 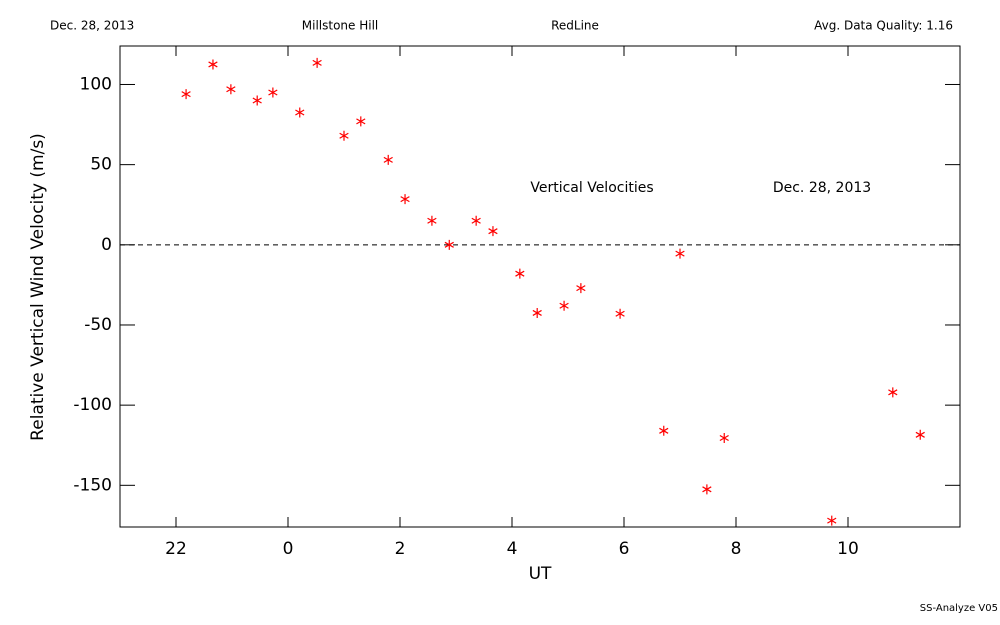 I want to click on y-axis-label: Relative Vertical Wind Velocity (m/s), so click(x=38, y=287).